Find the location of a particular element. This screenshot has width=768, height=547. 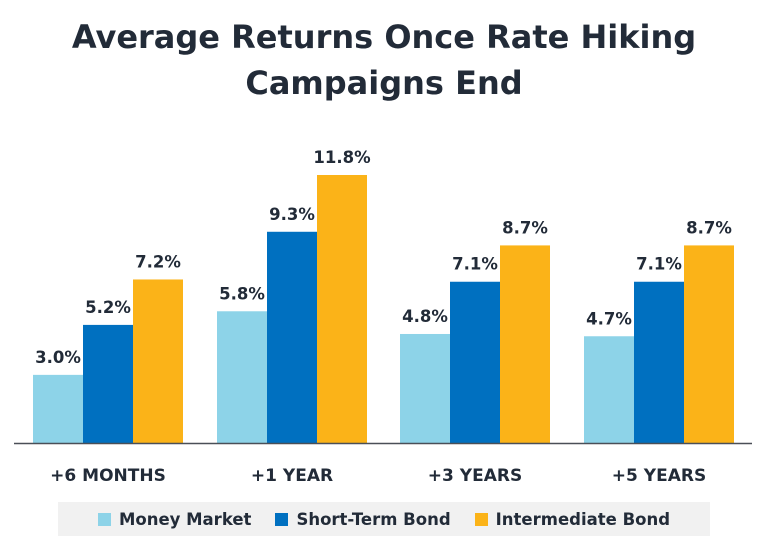

chart-title-line-1: Average Returns Once Rate Hiking is located at coordinates (384, 37).